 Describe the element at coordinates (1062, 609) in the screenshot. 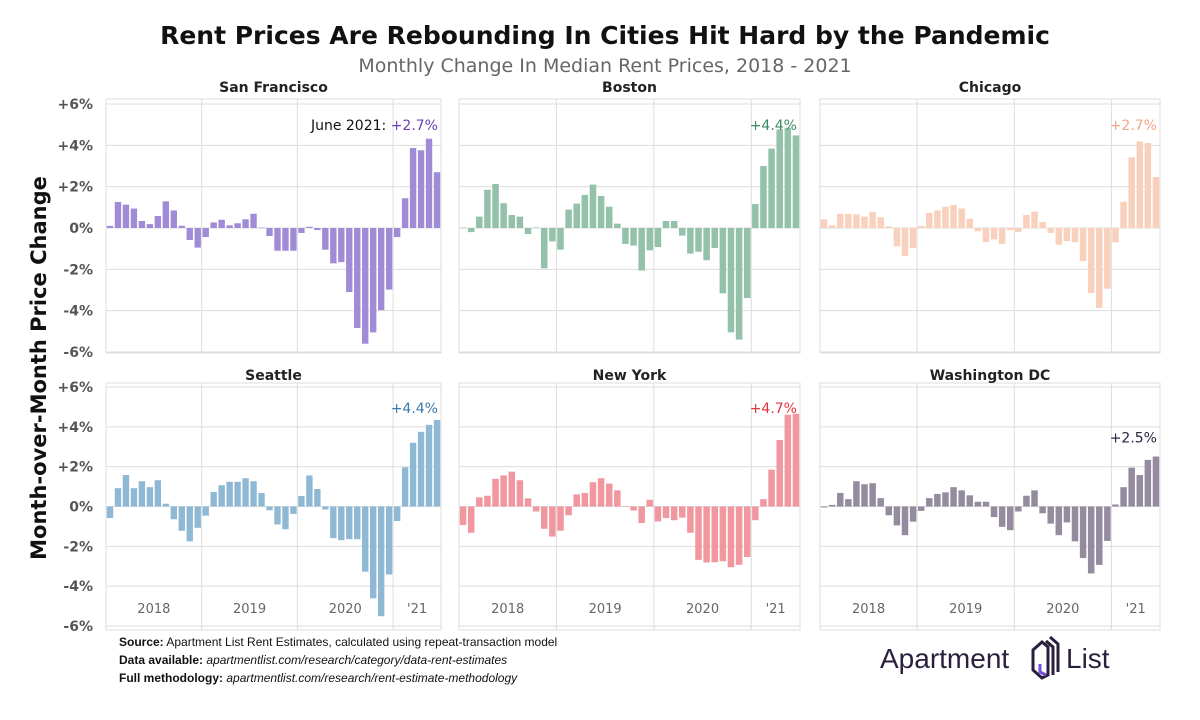

I see `year-label: 2020` at that location.